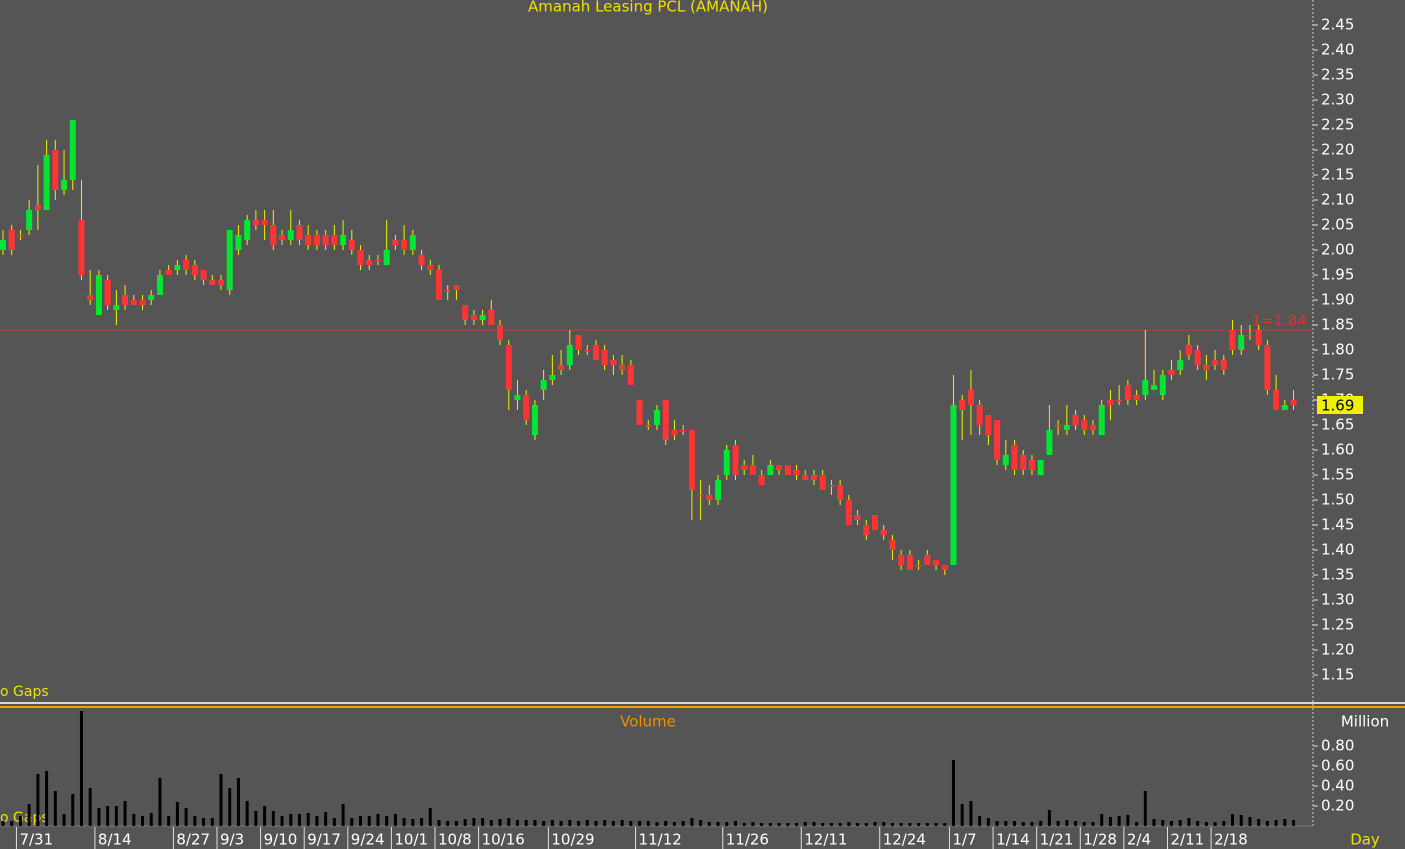 This screenshot has height=849, width=1405. What do you see at coordinates (1337, 100) in the screenshot?
I see `y-tick-label: 2.30` at bounding box center [1337, 100].